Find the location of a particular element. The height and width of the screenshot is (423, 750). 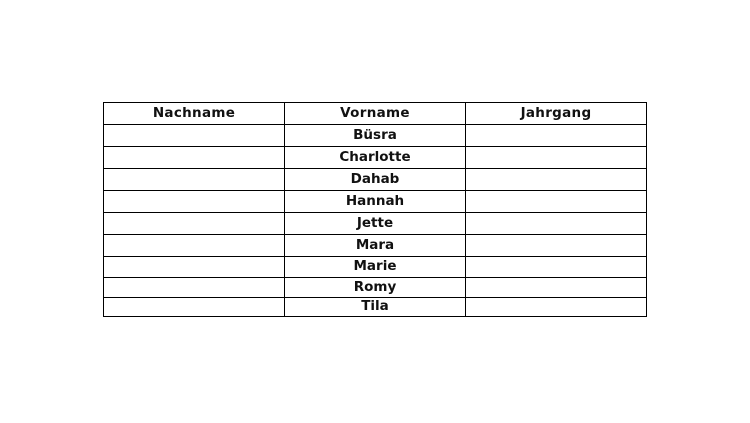

cell-vorname: Charlotte is located at coordinates (375, 157).